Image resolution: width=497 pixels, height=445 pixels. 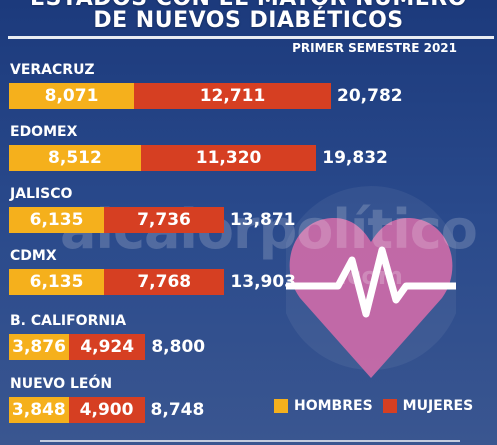 What do you see at coordinates (263, 282) in the screenshot?
I see `bar-total: 13,903` at bounding box center [263, 282].